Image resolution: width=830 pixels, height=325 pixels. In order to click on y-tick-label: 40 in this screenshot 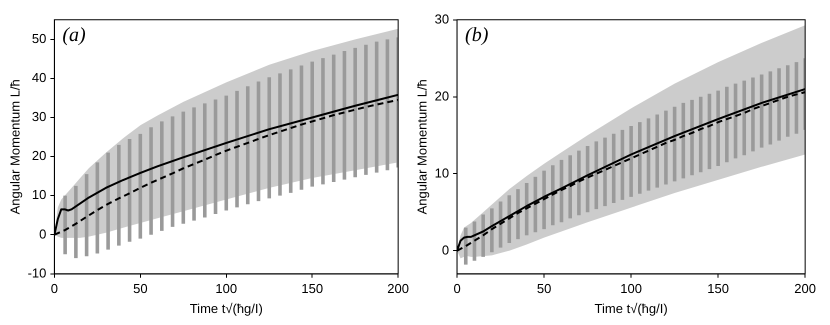, I will do `click(39, 77)`.